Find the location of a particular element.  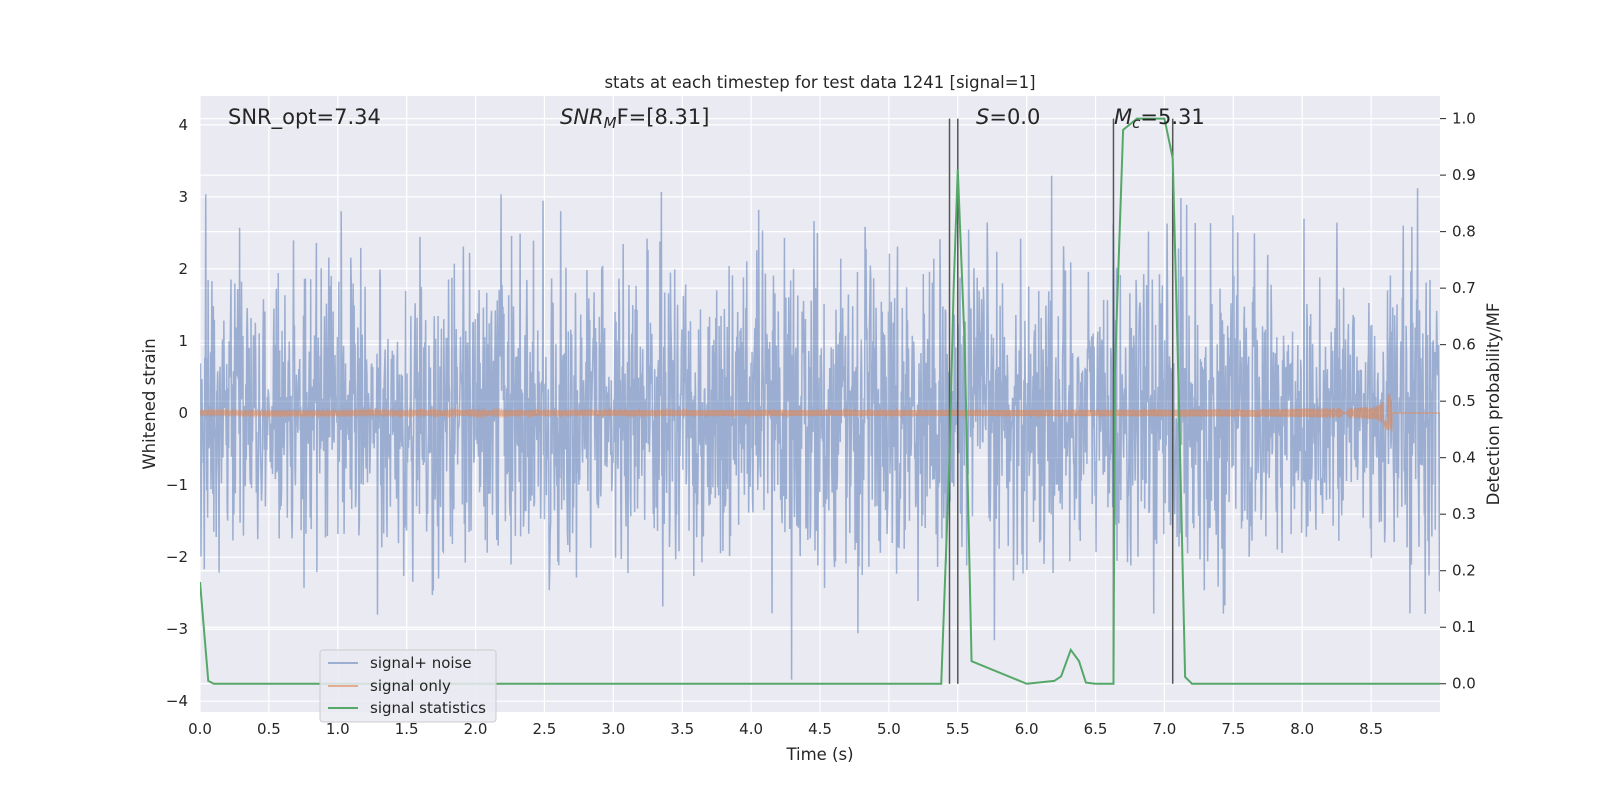

annotation-mc-main: M is located at coordinates (1123, 117).